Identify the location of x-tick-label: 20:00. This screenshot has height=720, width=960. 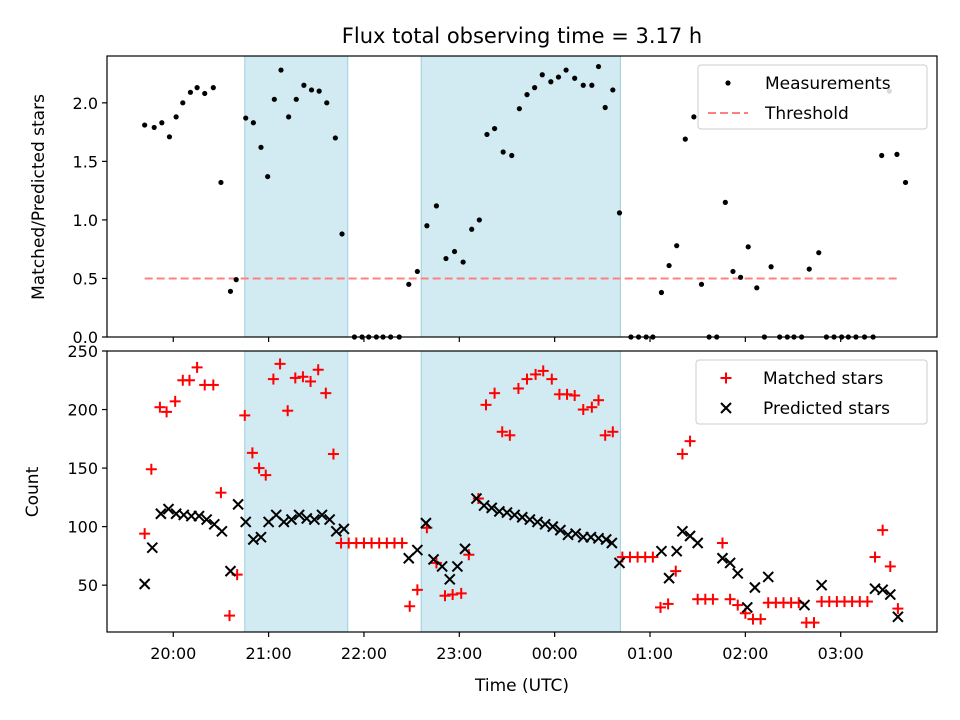
(173, 653).